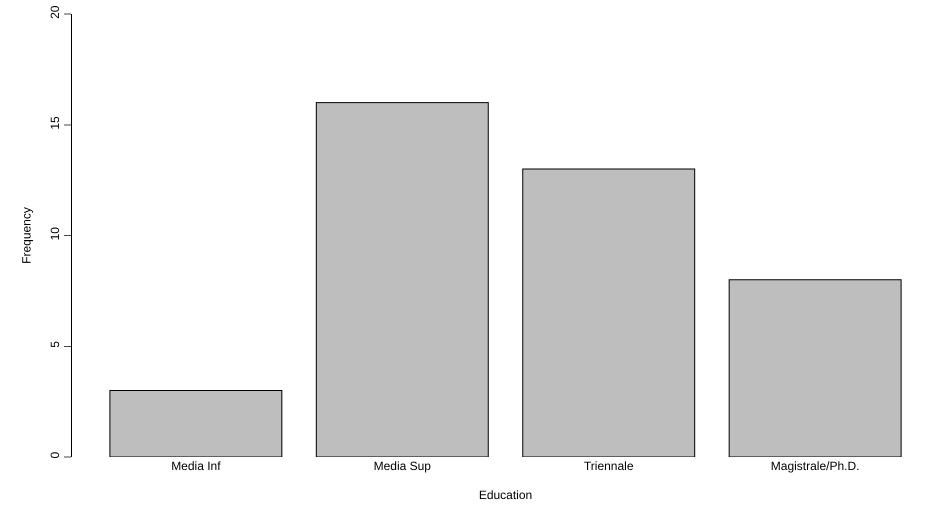 Image resolution: width=939 pixels, height=519 pixels. I want to click on x-tick-label: Media Sup, so click(403, 466).